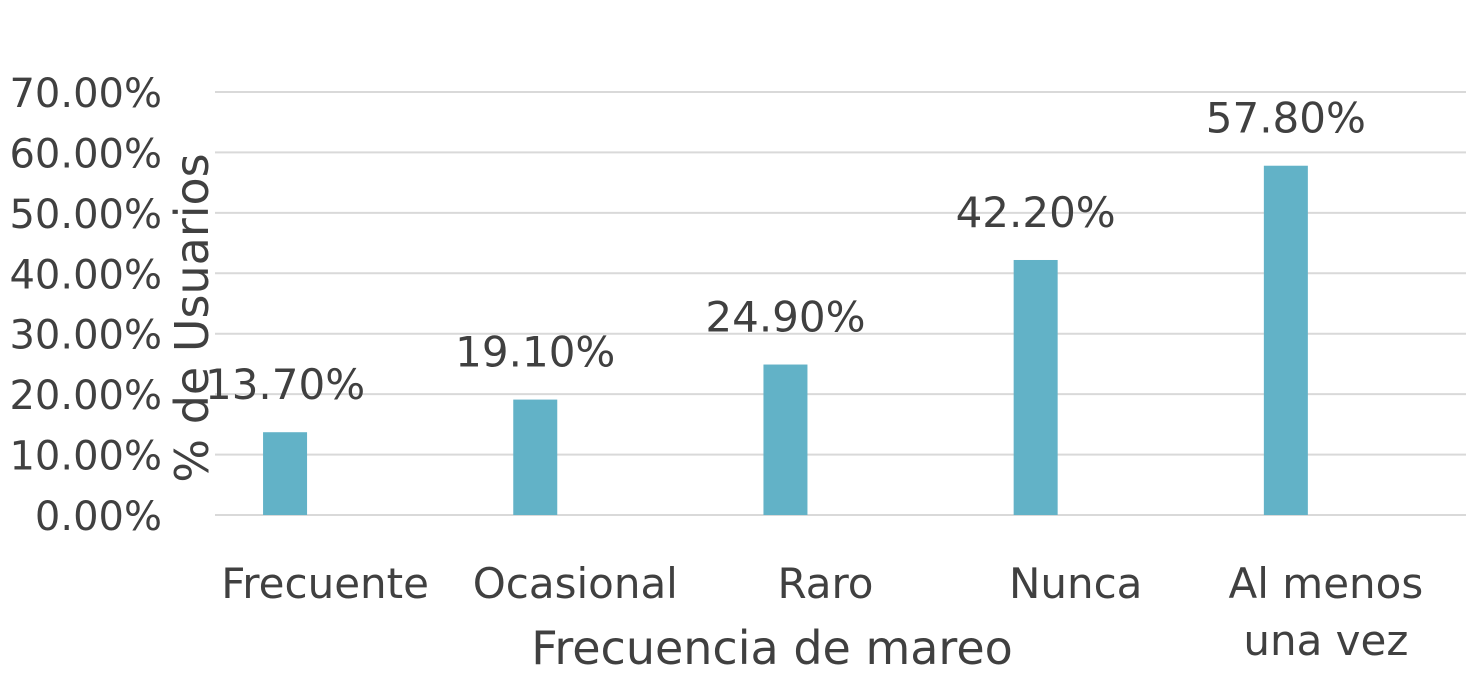  What do you see at coordinates (325, 583) in the screenshot?
I see `category-label: Frecuente` at bounding box center [325, 583].